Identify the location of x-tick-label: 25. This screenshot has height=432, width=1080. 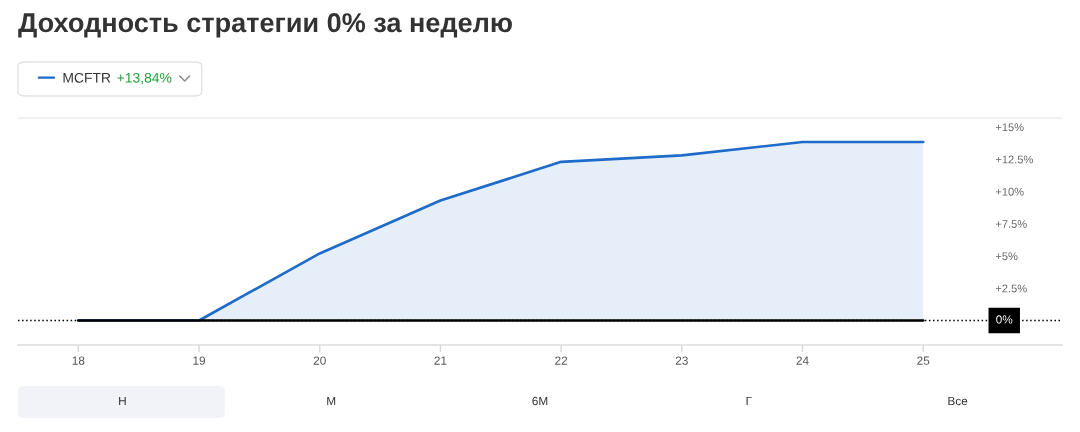
(923, 360).